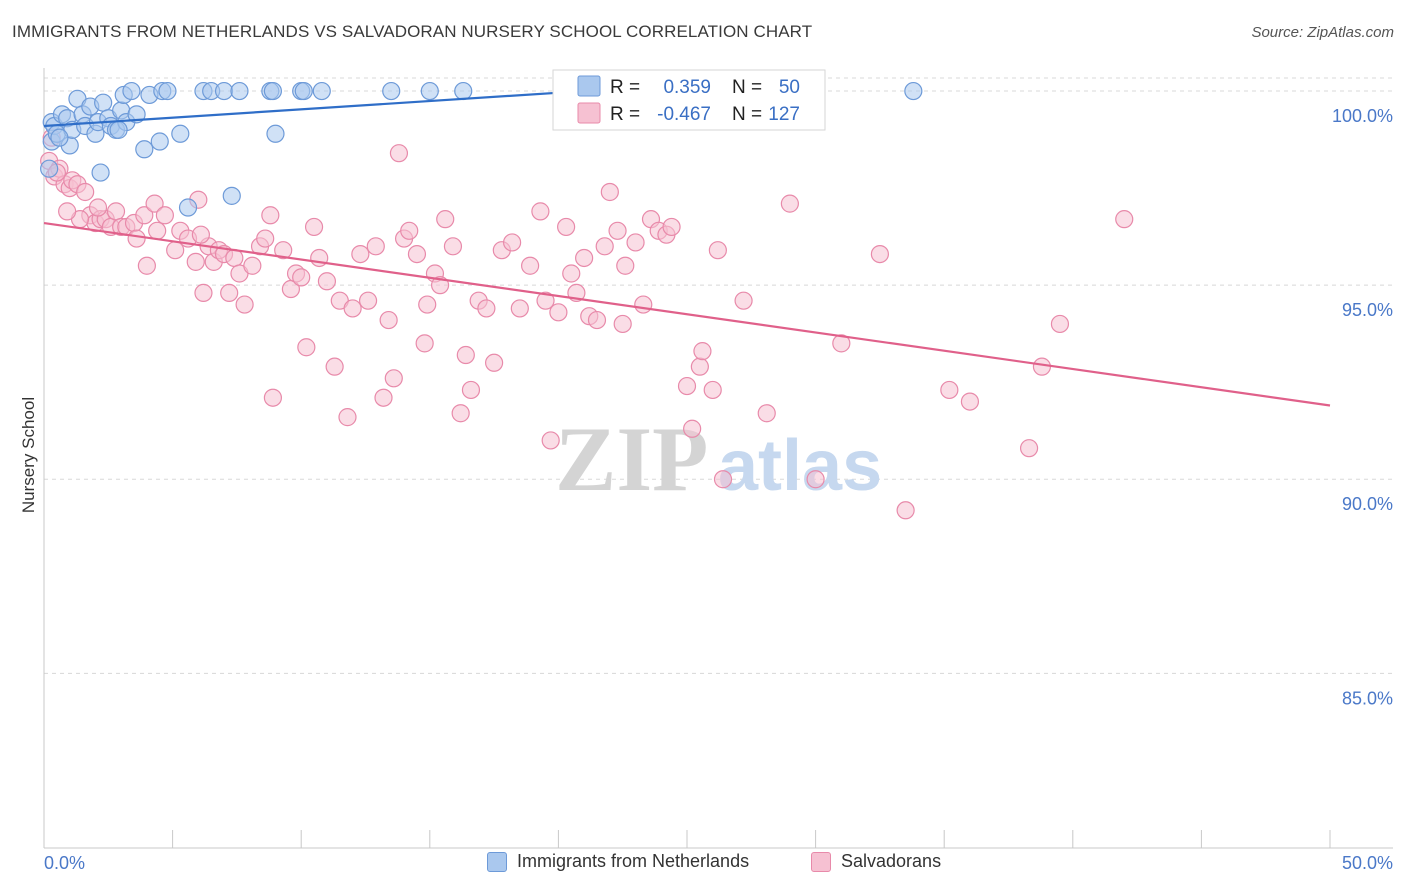  I want to click on y-tick-label: 100.0%, so click(1362, 116).